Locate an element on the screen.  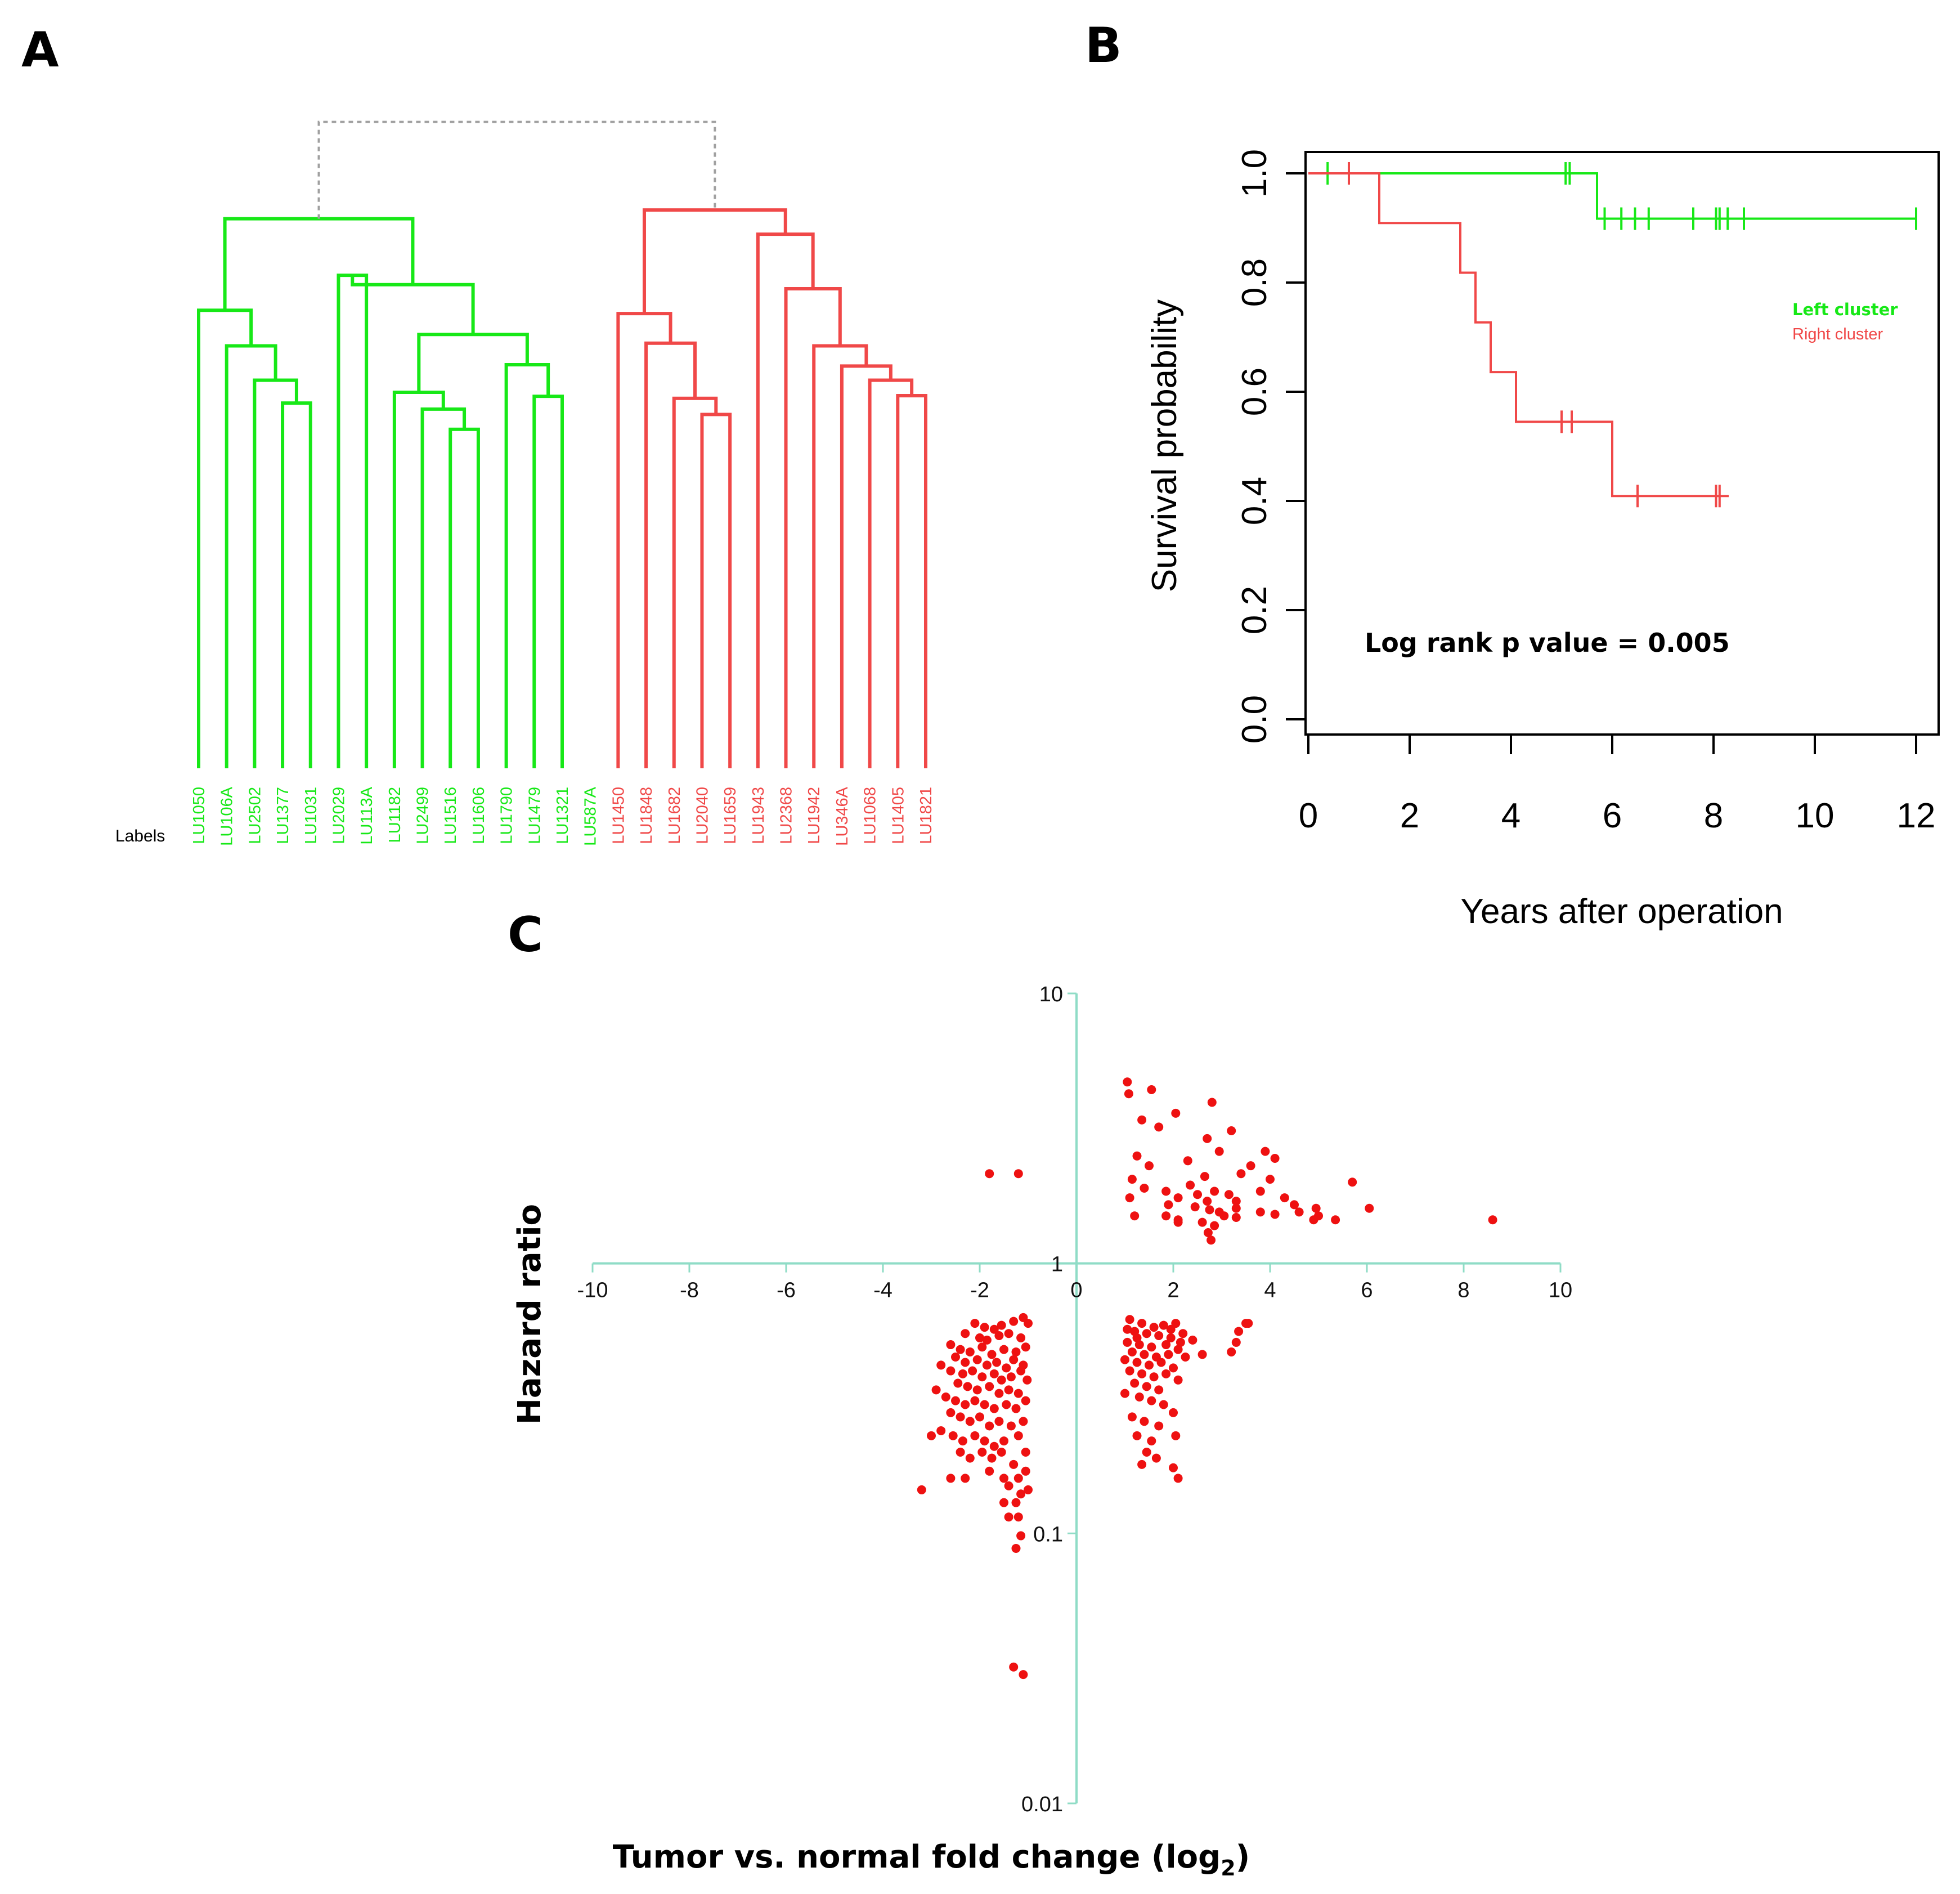
survival-x-tick-label: 0 is located at coordinates (1308, 815).